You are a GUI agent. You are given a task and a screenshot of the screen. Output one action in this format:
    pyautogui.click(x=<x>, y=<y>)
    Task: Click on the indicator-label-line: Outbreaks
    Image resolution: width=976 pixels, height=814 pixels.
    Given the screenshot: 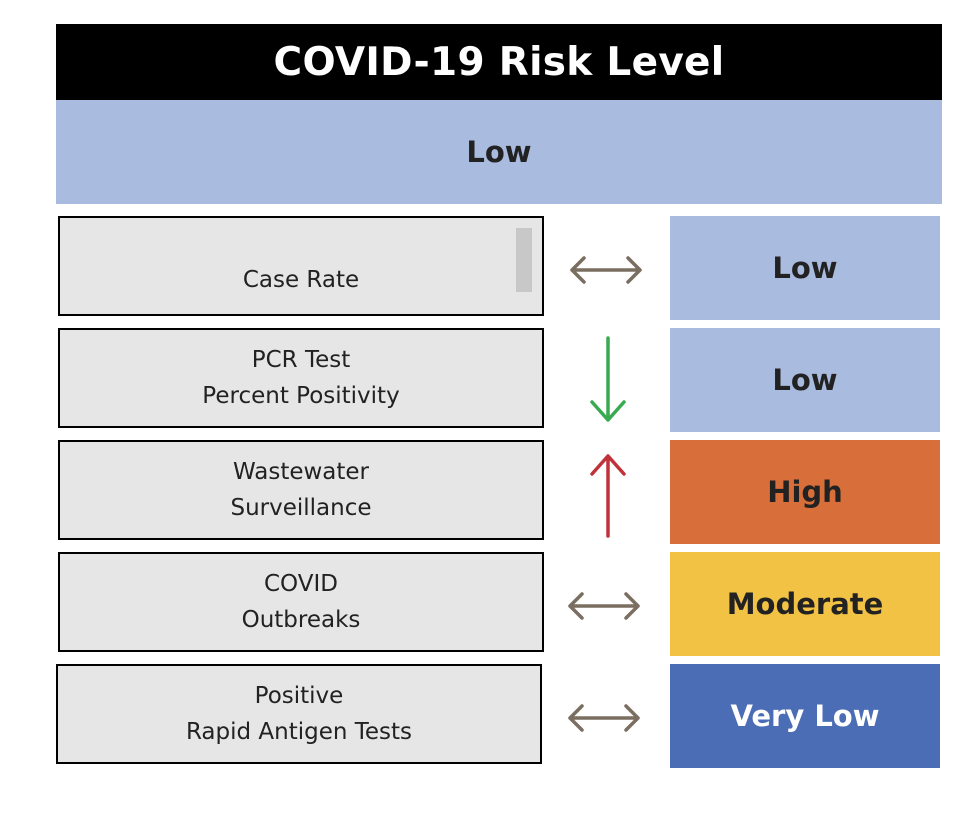 What is the action you would take?
    pyautogui.click(x=301, y=620)
    